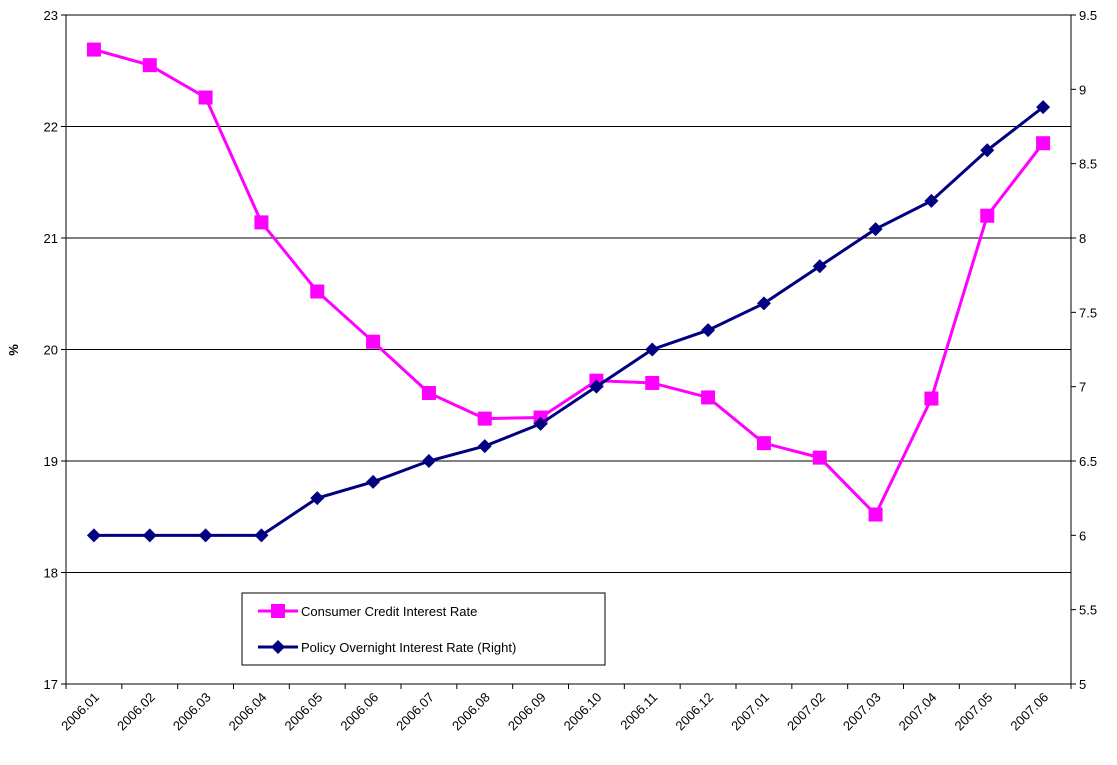  What do you see at coordinates (1088, 15) in the screenshot?
I see `y2-tick-label: 9.5` at bounding box center [1088, 15].